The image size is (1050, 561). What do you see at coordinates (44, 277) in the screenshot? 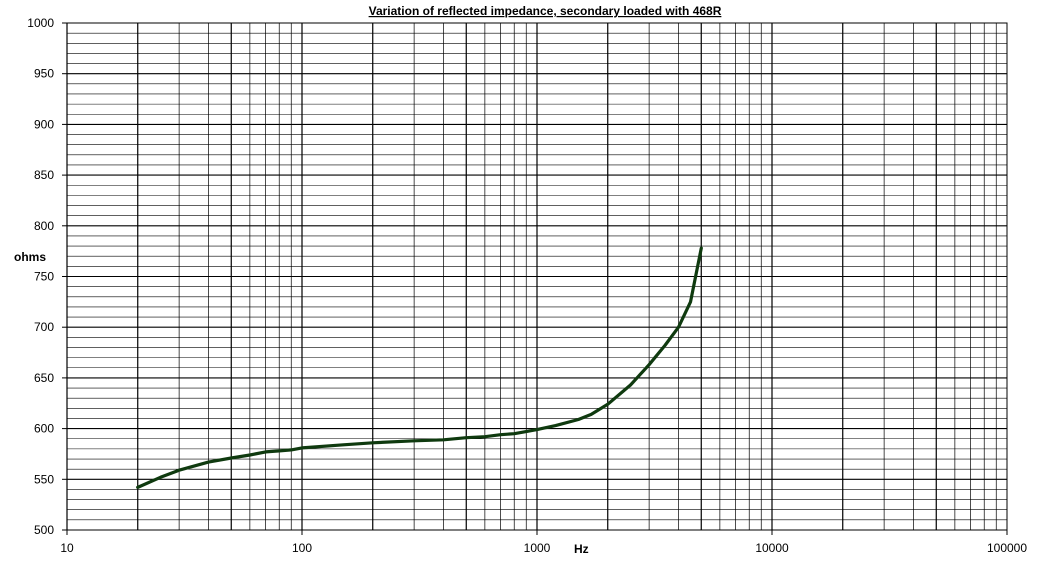
I see `y-tick-label: 750` at bounding box center [44, 277].